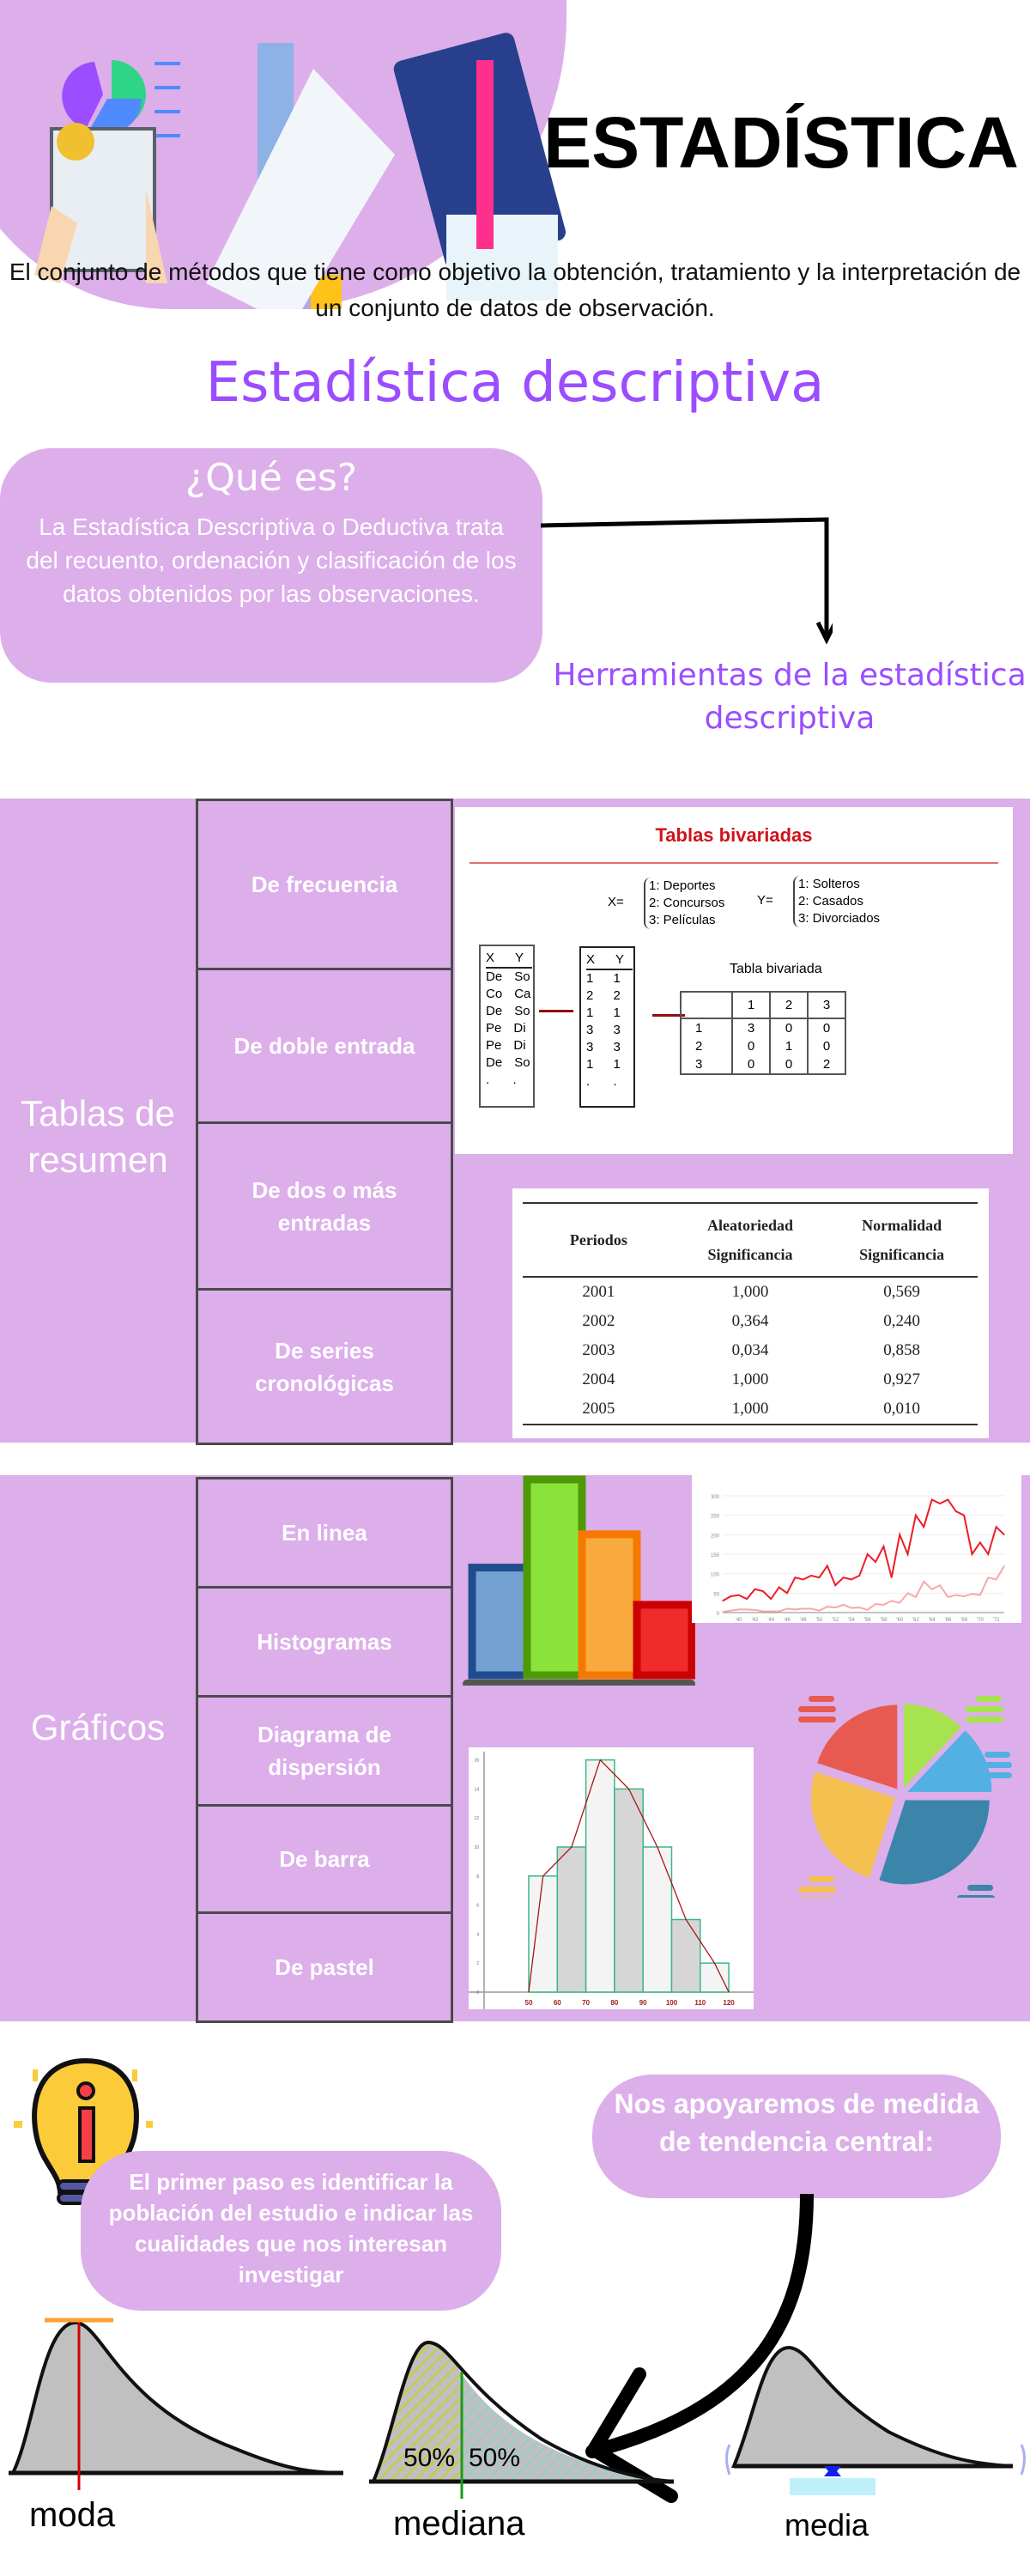  What do you see at coordinates (963, 1620) in the screenshot?
I see `x-tick-label: '68` at bounding box center [963, 1620].